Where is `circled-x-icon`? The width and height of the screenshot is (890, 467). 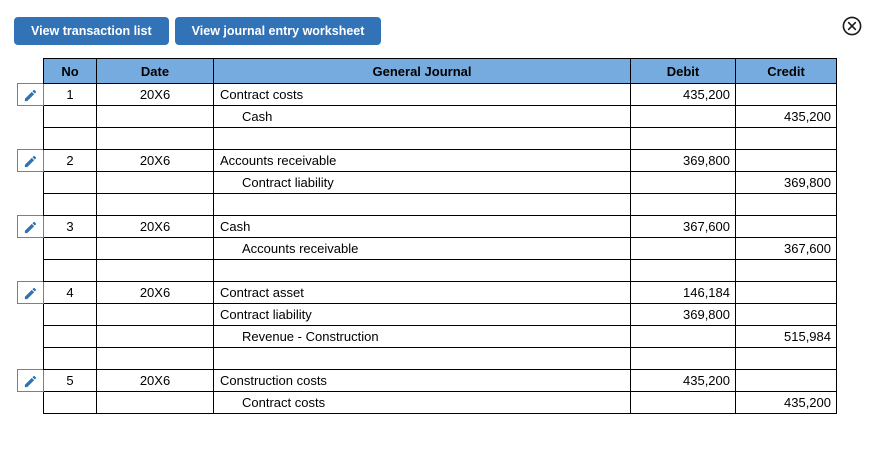 circled-x-icon is located at coordinates (852, 26).